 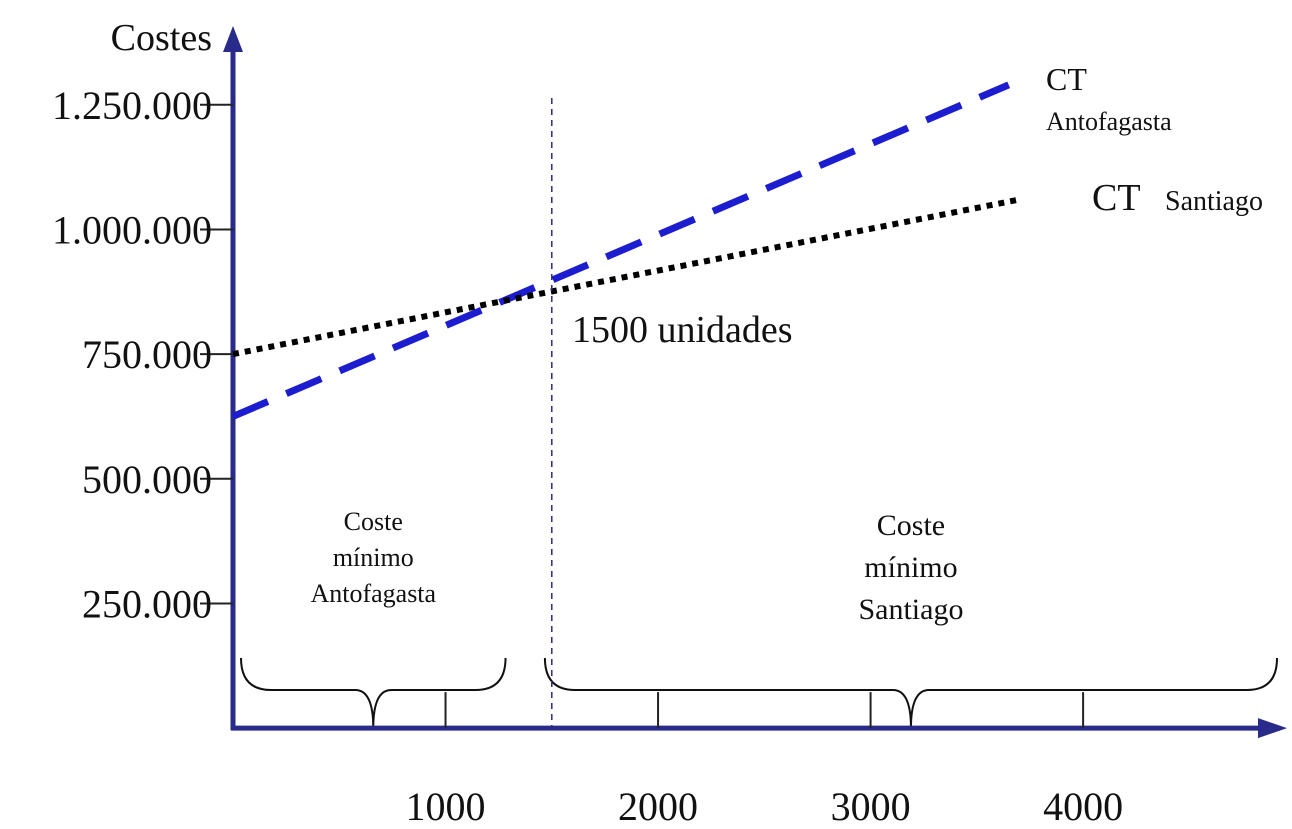 I want to click on y-tick-label: 1.250.000, so click(x=132, y=105).